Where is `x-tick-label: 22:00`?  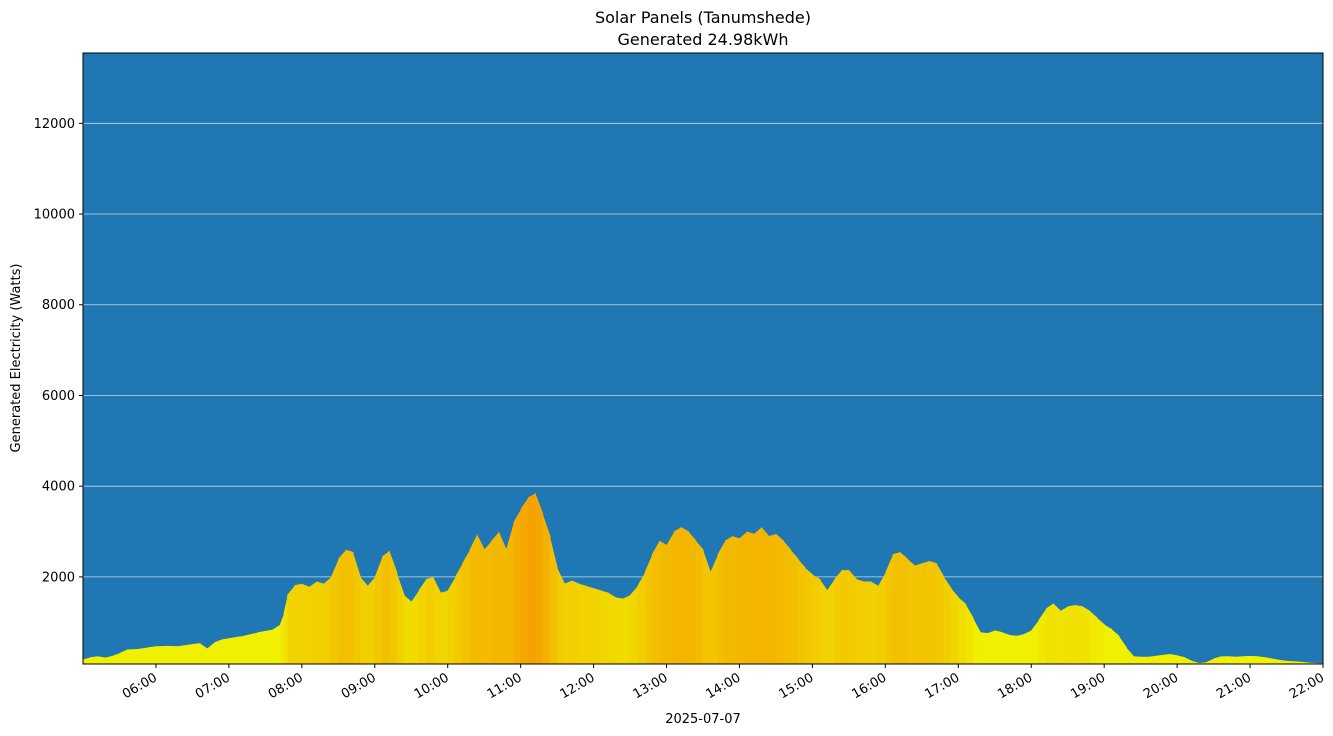
x-tick-label: 22:00 is located at coordinates (1307, 686).